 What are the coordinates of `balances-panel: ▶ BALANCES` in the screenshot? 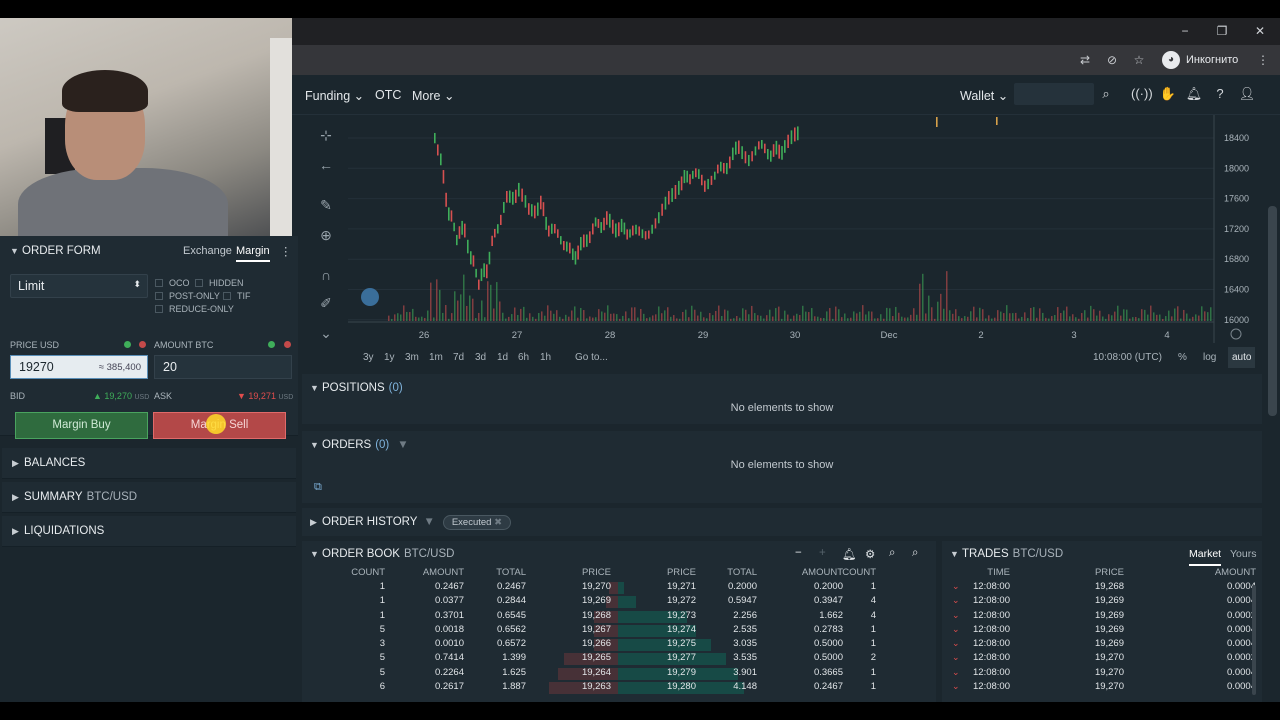 It's located at (149, 463).